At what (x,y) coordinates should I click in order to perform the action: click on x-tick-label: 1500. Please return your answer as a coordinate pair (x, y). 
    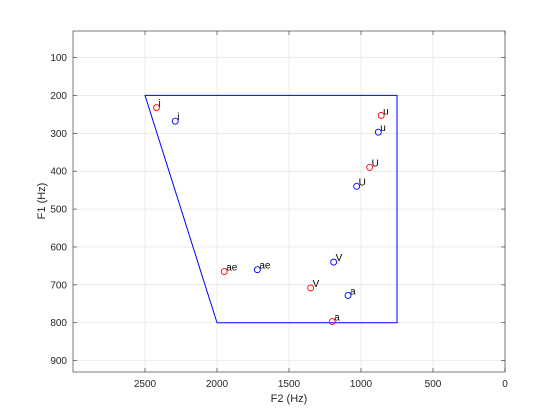
    Looking at the image, I should click on (289, 384).